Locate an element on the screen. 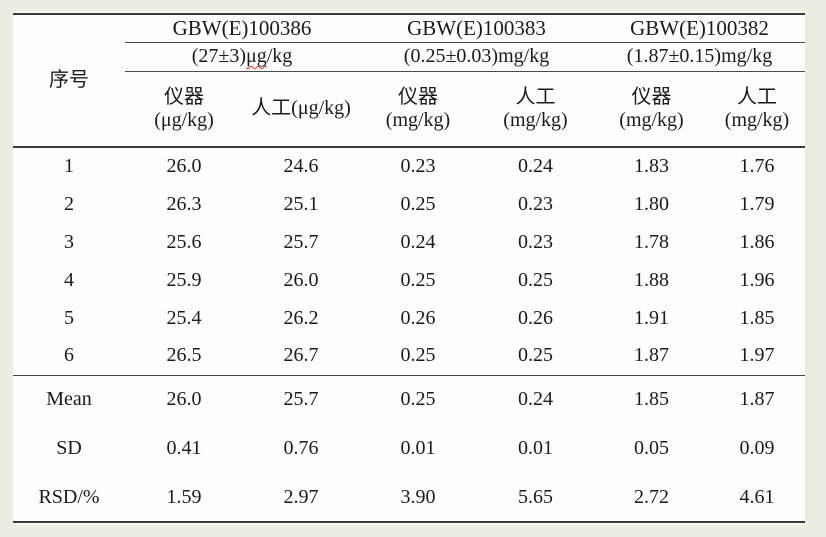 This screenshot has width=826, height=537. table-row-sd: SD 0.41 0.76 0.01 0.01 0.05 0.09 is located at coordinates (409, 448).